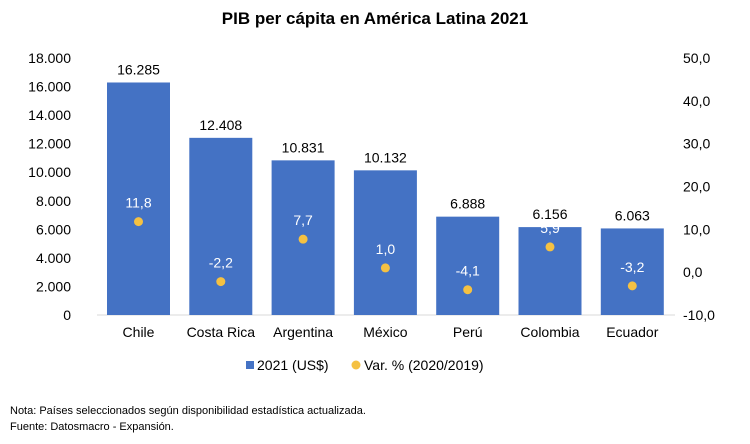  Describe the element at coordinates (53, 229) in the screenshot. I see `left-tick-label: 6.000` at that location.